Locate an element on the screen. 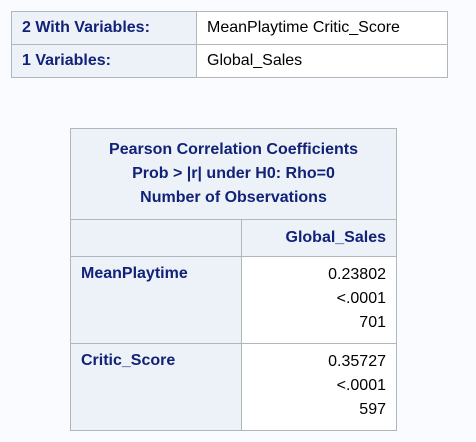 The image size is (476, 442). table-row: MeanPlaytime 0.23802 <.0001 701 is located at coordinates (233, 300).